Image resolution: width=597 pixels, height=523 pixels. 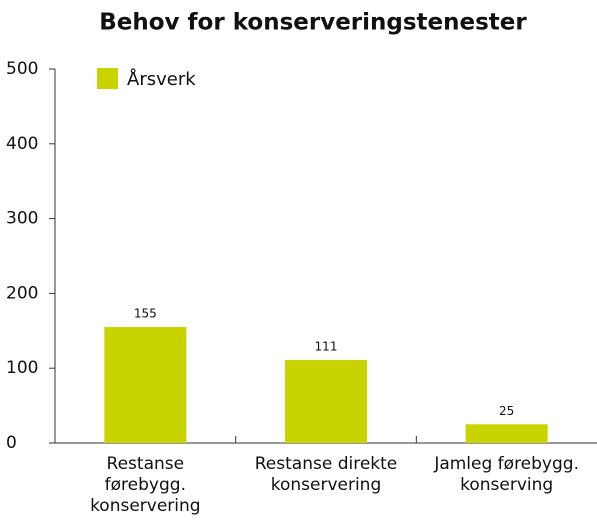 What do you see at coordinates (107, 78) in the screenshot?
I see `legend-swatch` at bounding box center [107, 78].